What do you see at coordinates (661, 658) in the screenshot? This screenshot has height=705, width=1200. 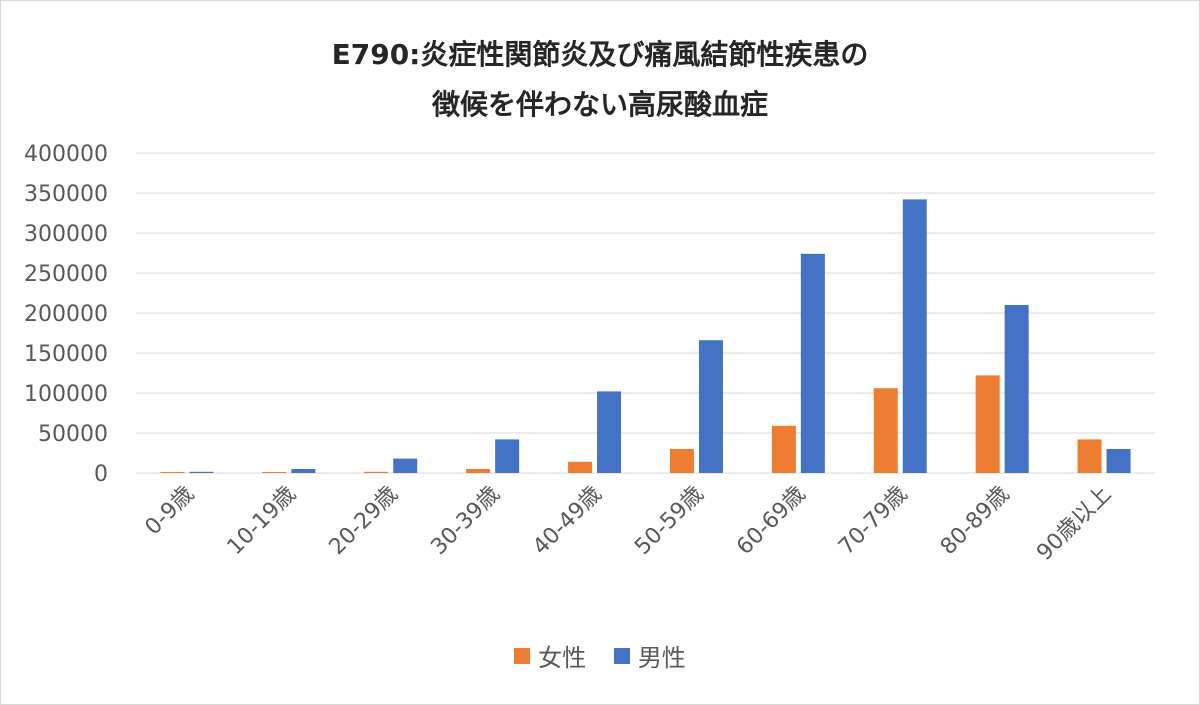 I see `legend-label-male: 男性` at bounding box center [661, 658].